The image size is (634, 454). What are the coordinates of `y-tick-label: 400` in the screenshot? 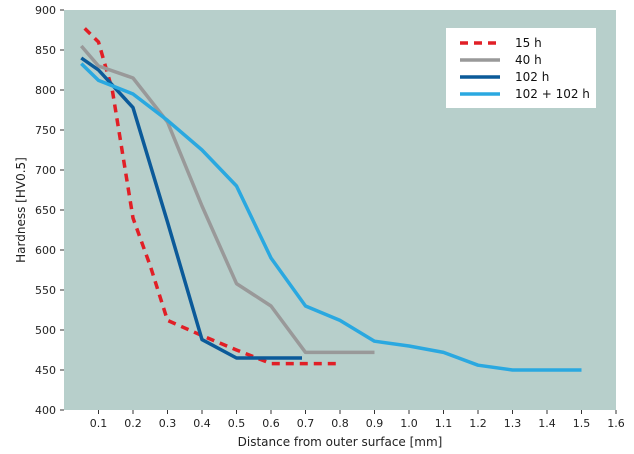 It's located at (45, 410).